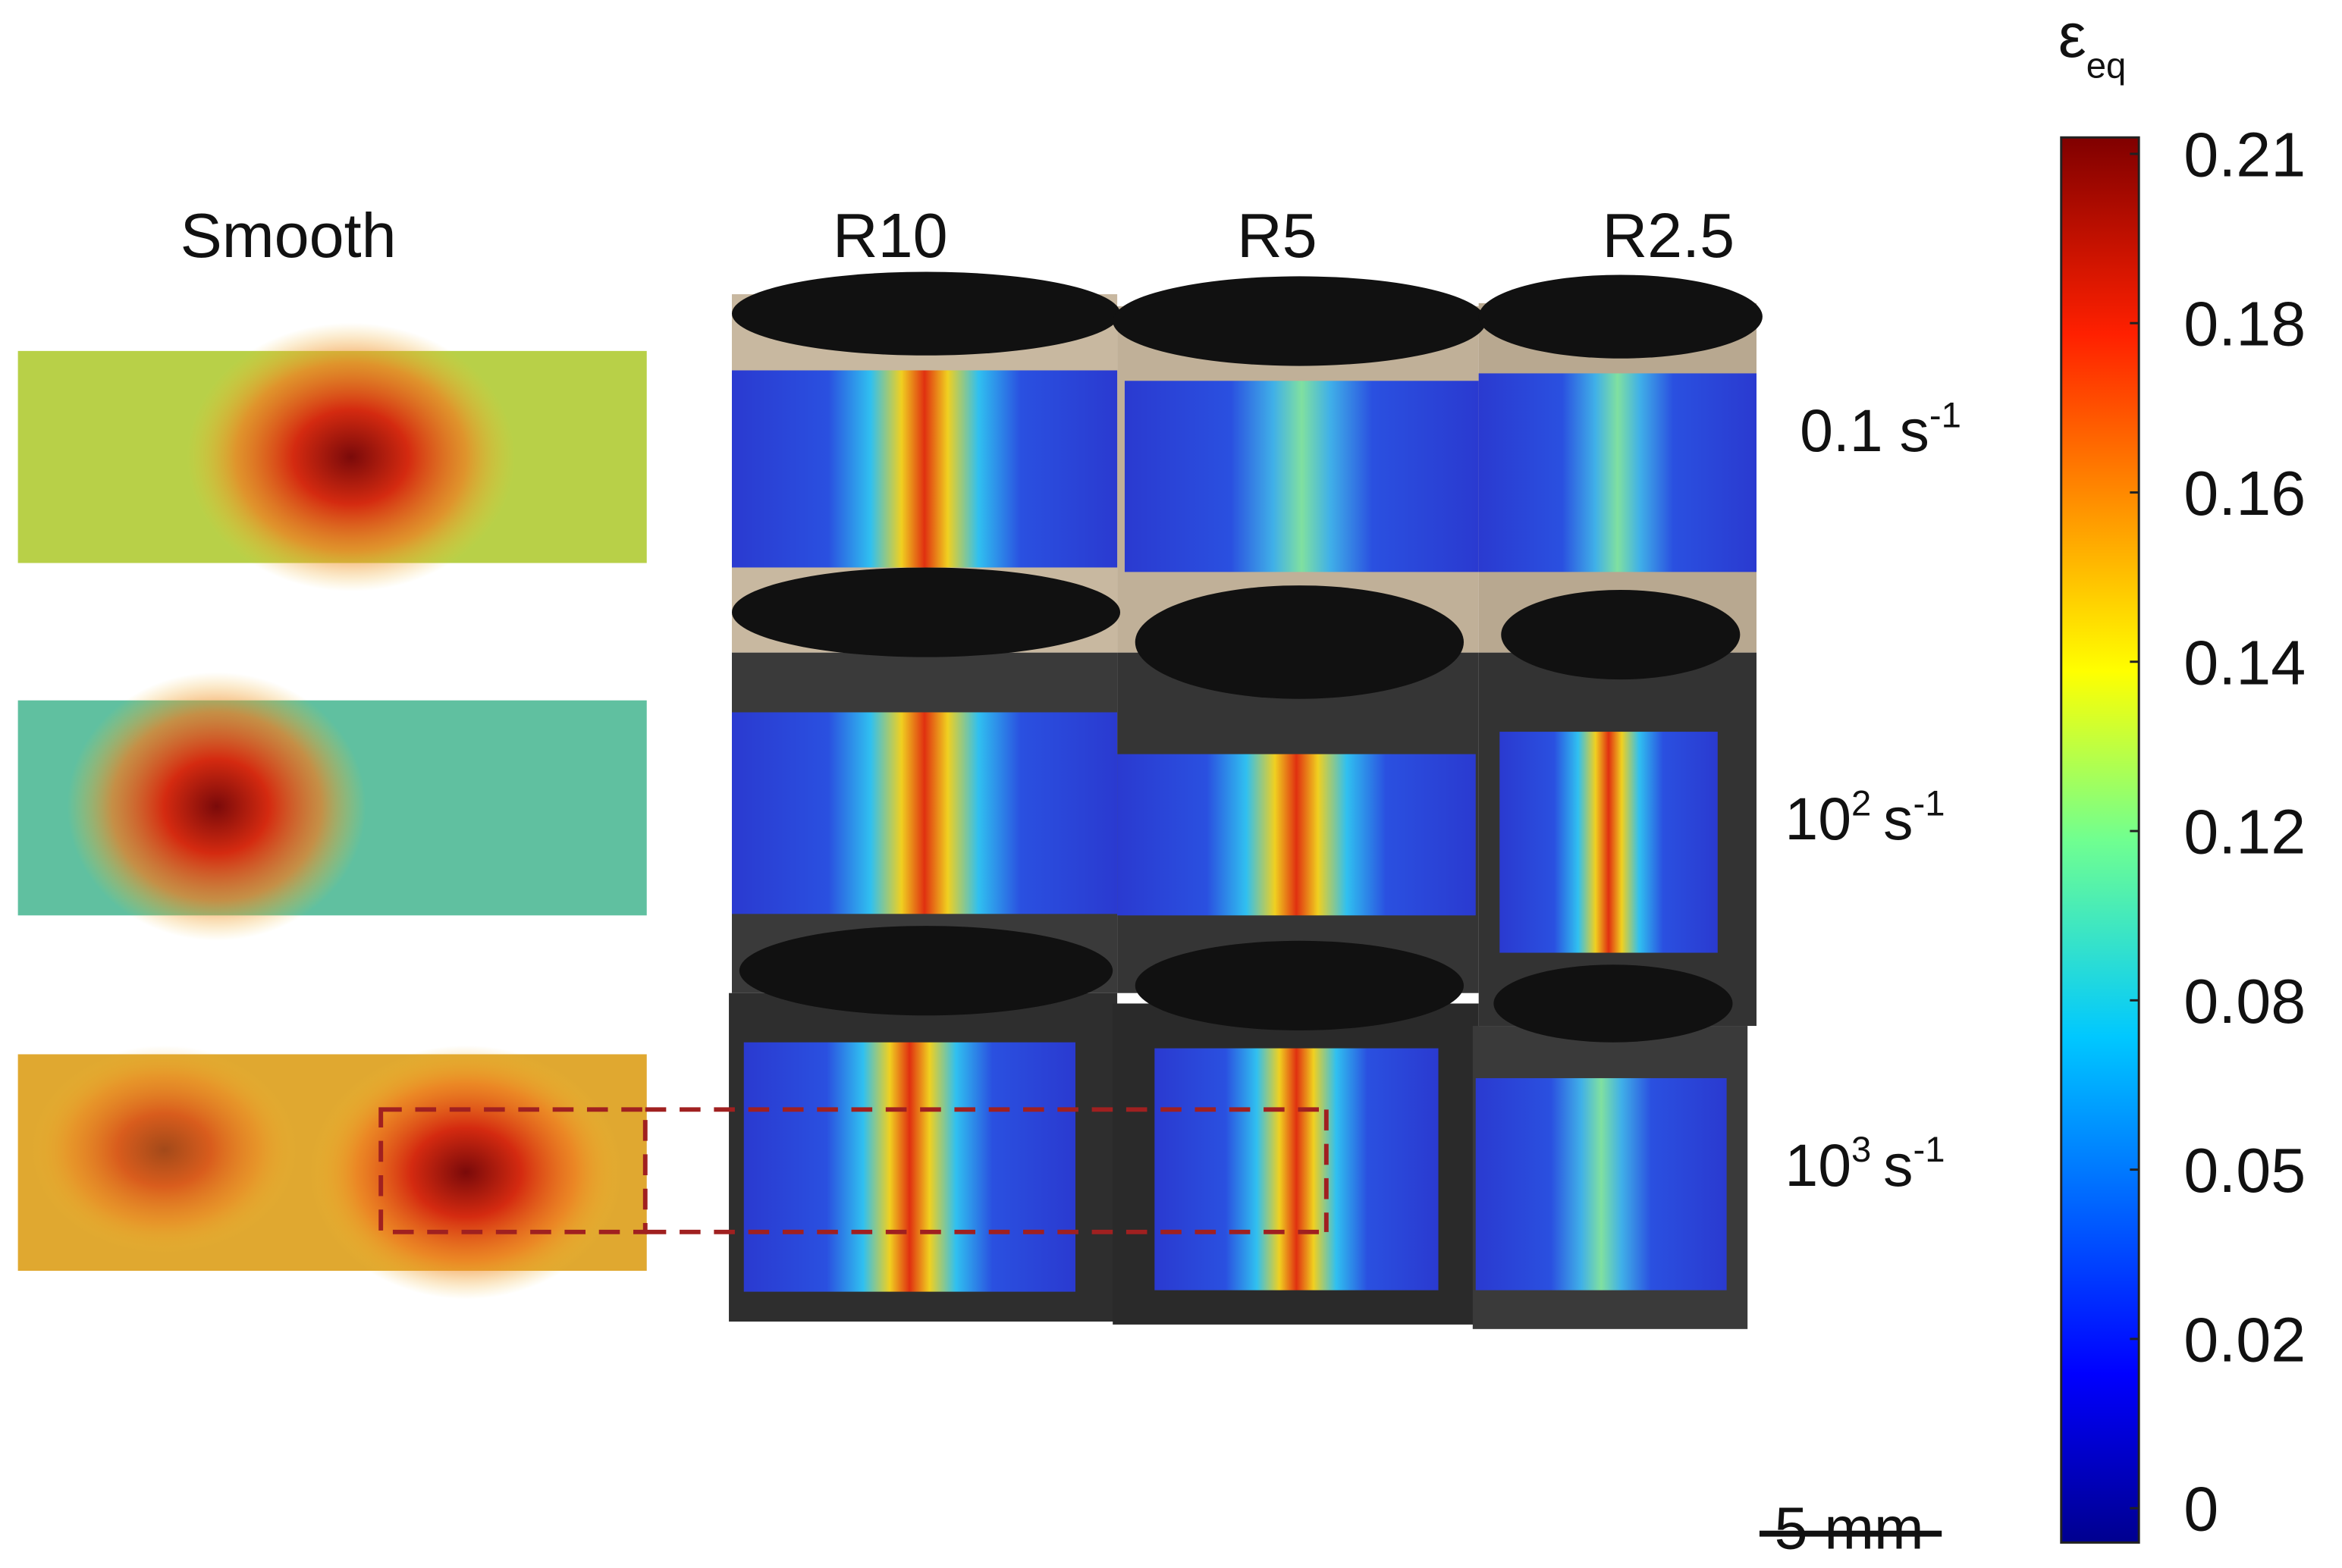 The height and width of the screenshot is (1568, 2342). I want to click on colorbar-tick-label: 0.18, so click(2244, 324).